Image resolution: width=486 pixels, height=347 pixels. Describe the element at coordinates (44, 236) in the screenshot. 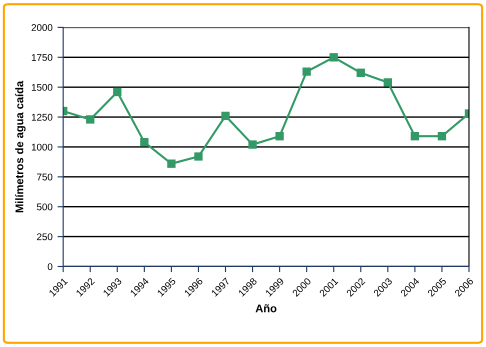

I see `y-tick-label: 250` at that location.